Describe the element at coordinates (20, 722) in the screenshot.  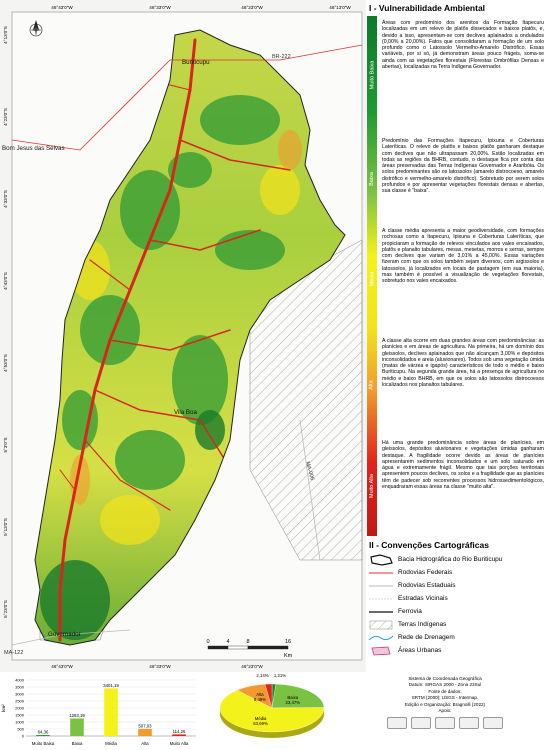
I see `y-tick-label: 1000` at that location.